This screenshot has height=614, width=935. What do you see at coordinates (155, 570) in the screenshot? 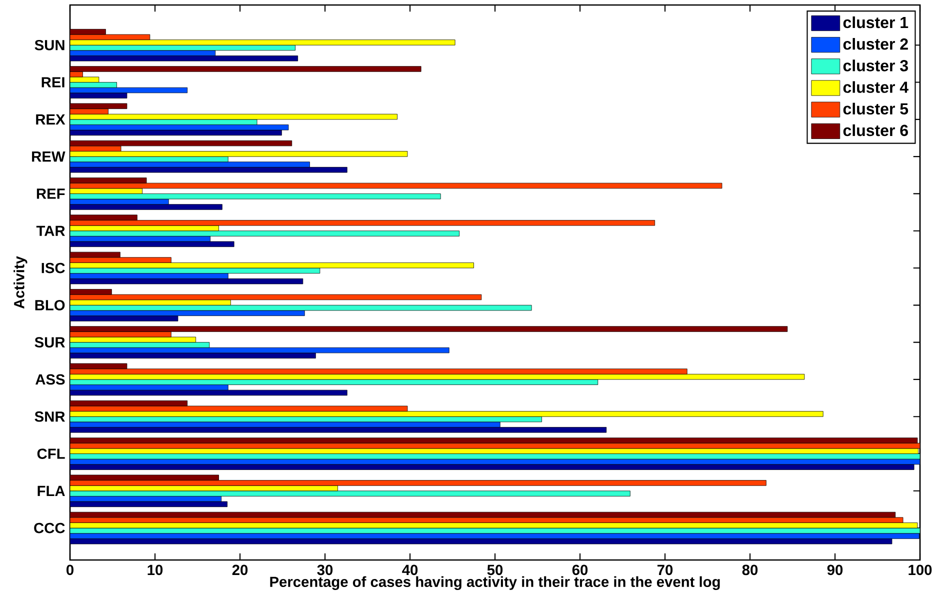
I see `x-tick-label: 10` at bounding box center [155, 570].